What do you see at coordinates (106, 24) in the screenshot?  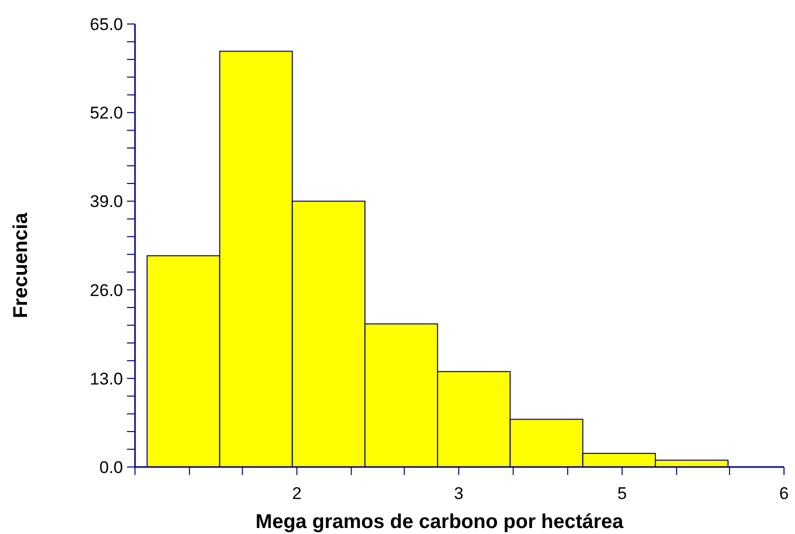 I see `y-tick-label: 65.0` at bounding box center [106, 24].